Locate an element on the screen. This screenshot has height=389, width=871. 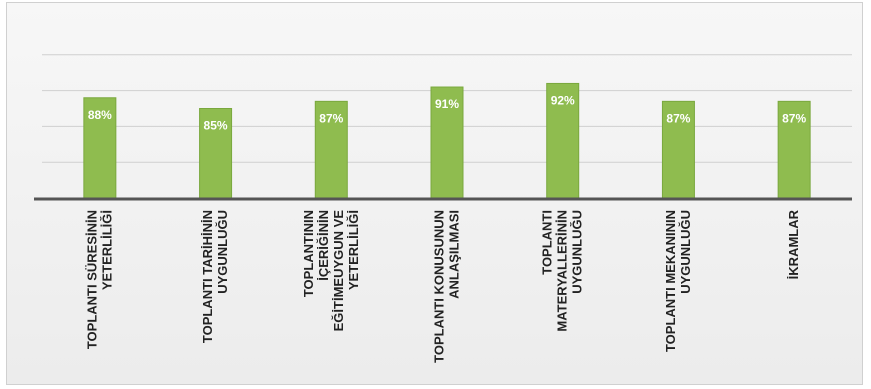
category-label-4-line-1: MATERYALLERİNİN is located at coordinates (562, 271).